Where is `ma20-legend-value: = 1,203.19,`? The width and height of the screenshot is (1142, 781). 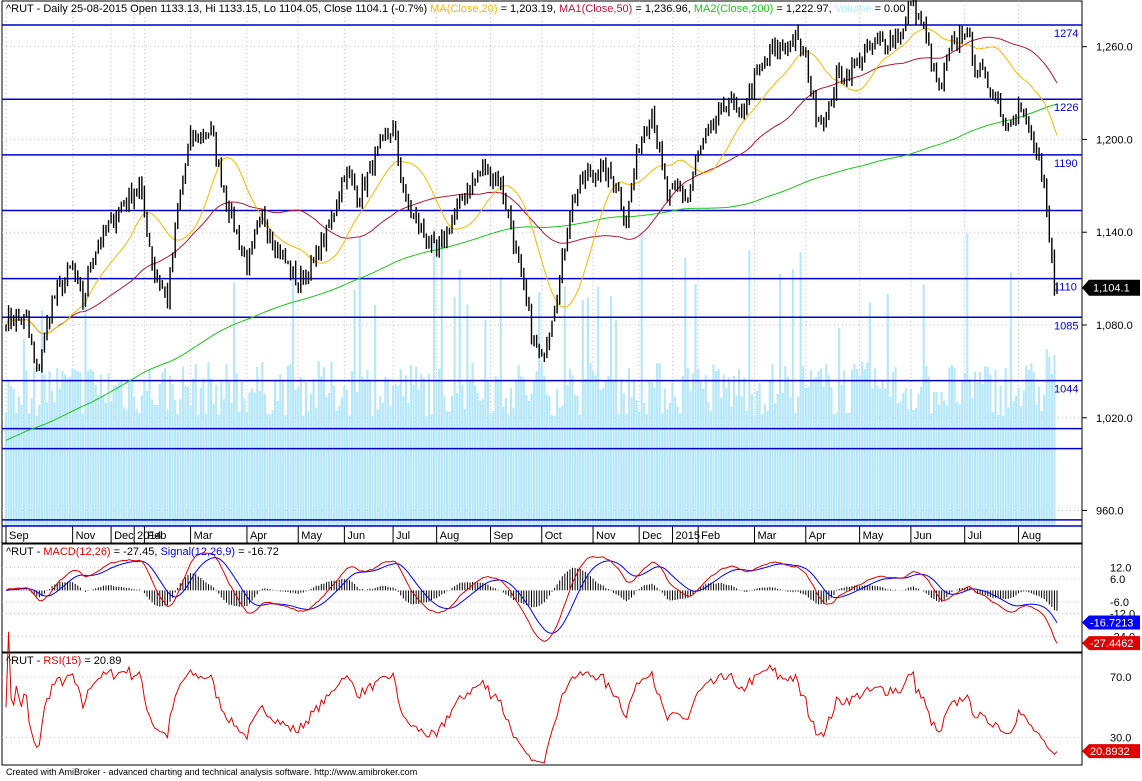
ma20-legend-value: = 1,203.19, is located at coordinates (530, 9).